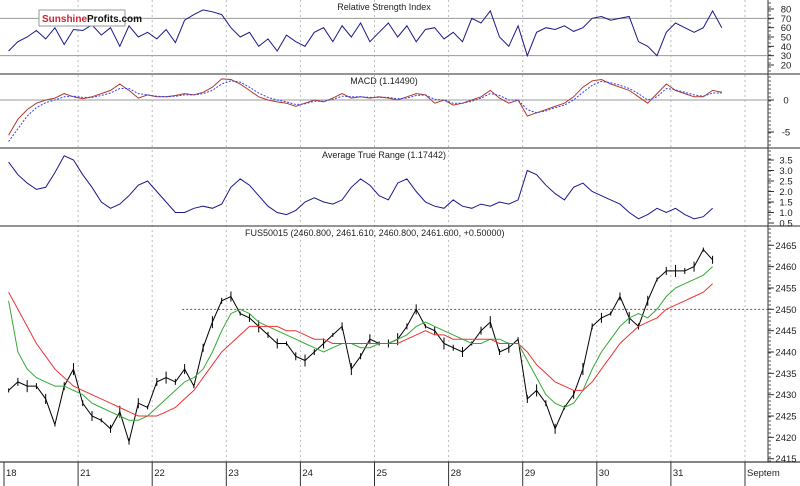 The height and width of the screenshot is (486, 800). What do you see at coordinates (384, 155) in the screenshot?
I see `panel-title: Average True Range (1.17442)` at bounding box center [384, 155].